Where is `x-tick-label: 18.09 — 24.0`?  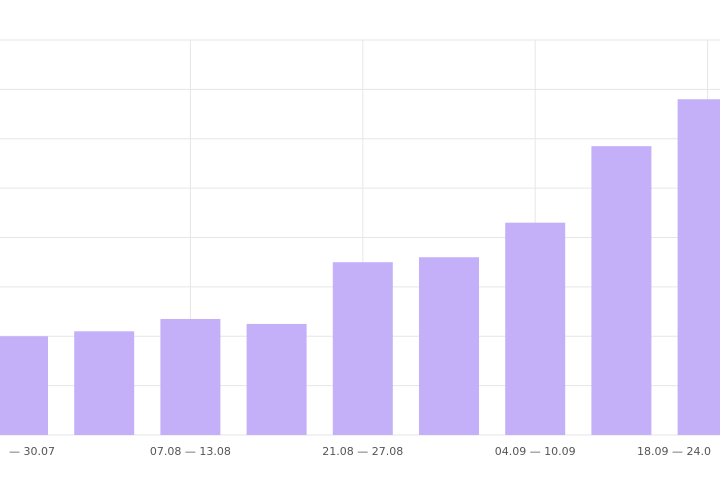
x-tick-label: 18.09 — 24.0 is located at coordinates (674, 451).